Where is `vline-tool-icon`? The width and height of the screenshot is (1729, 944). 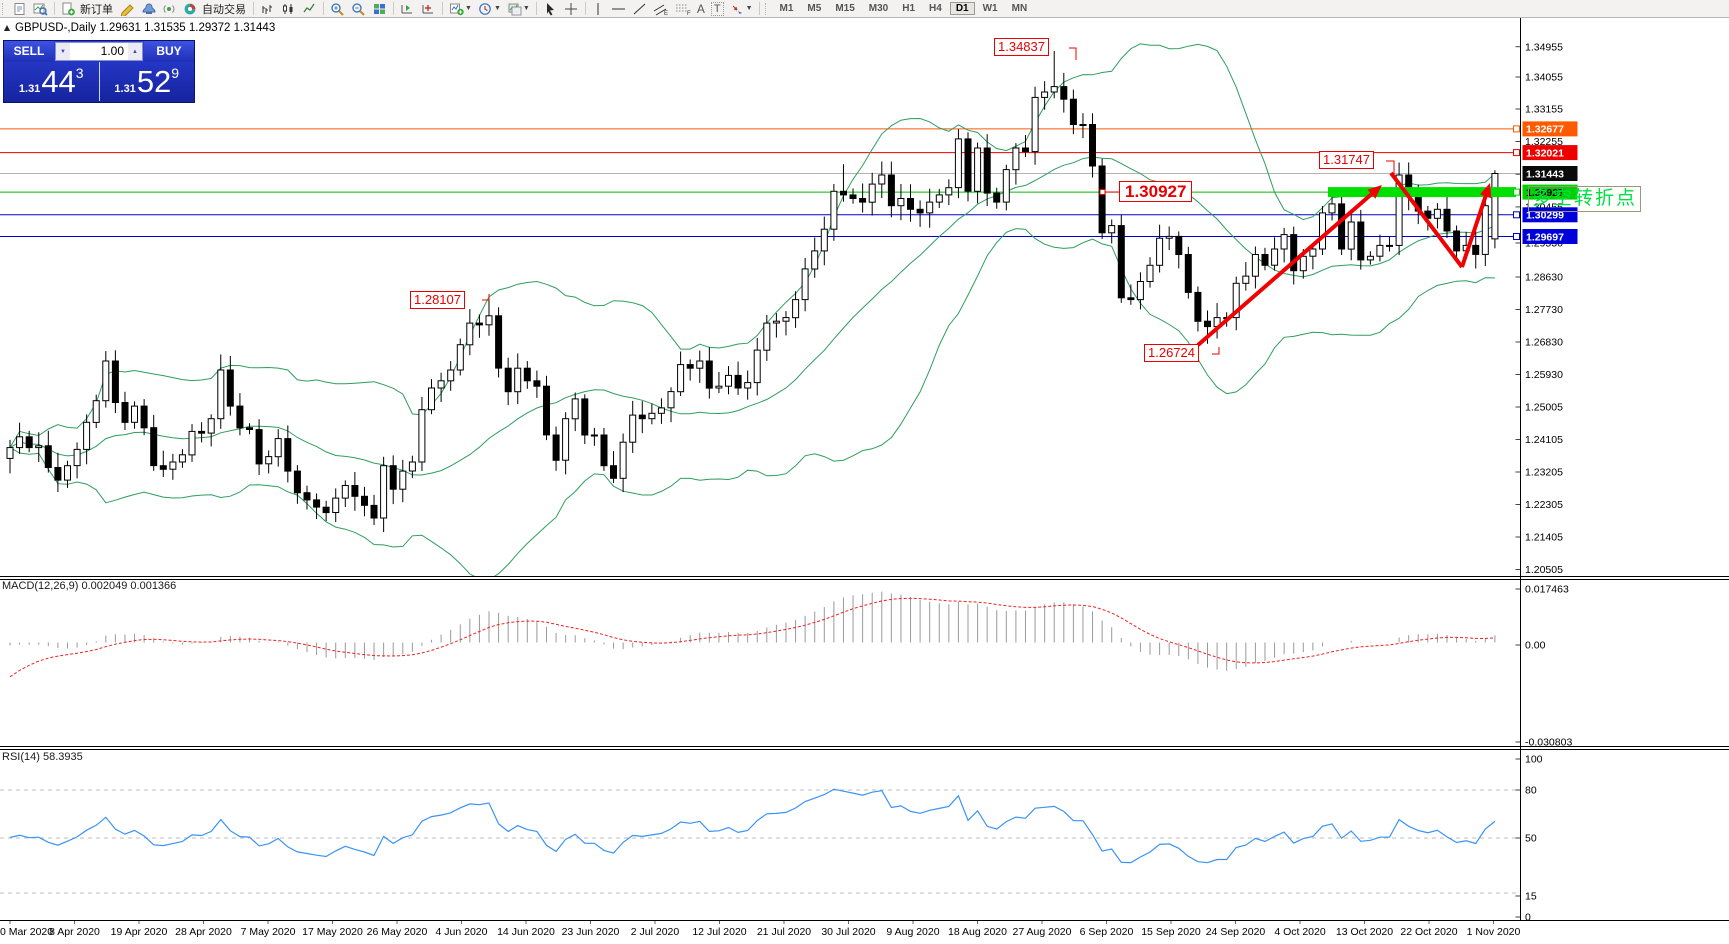 vline-tool-icon is located at coordinates (598, 9).